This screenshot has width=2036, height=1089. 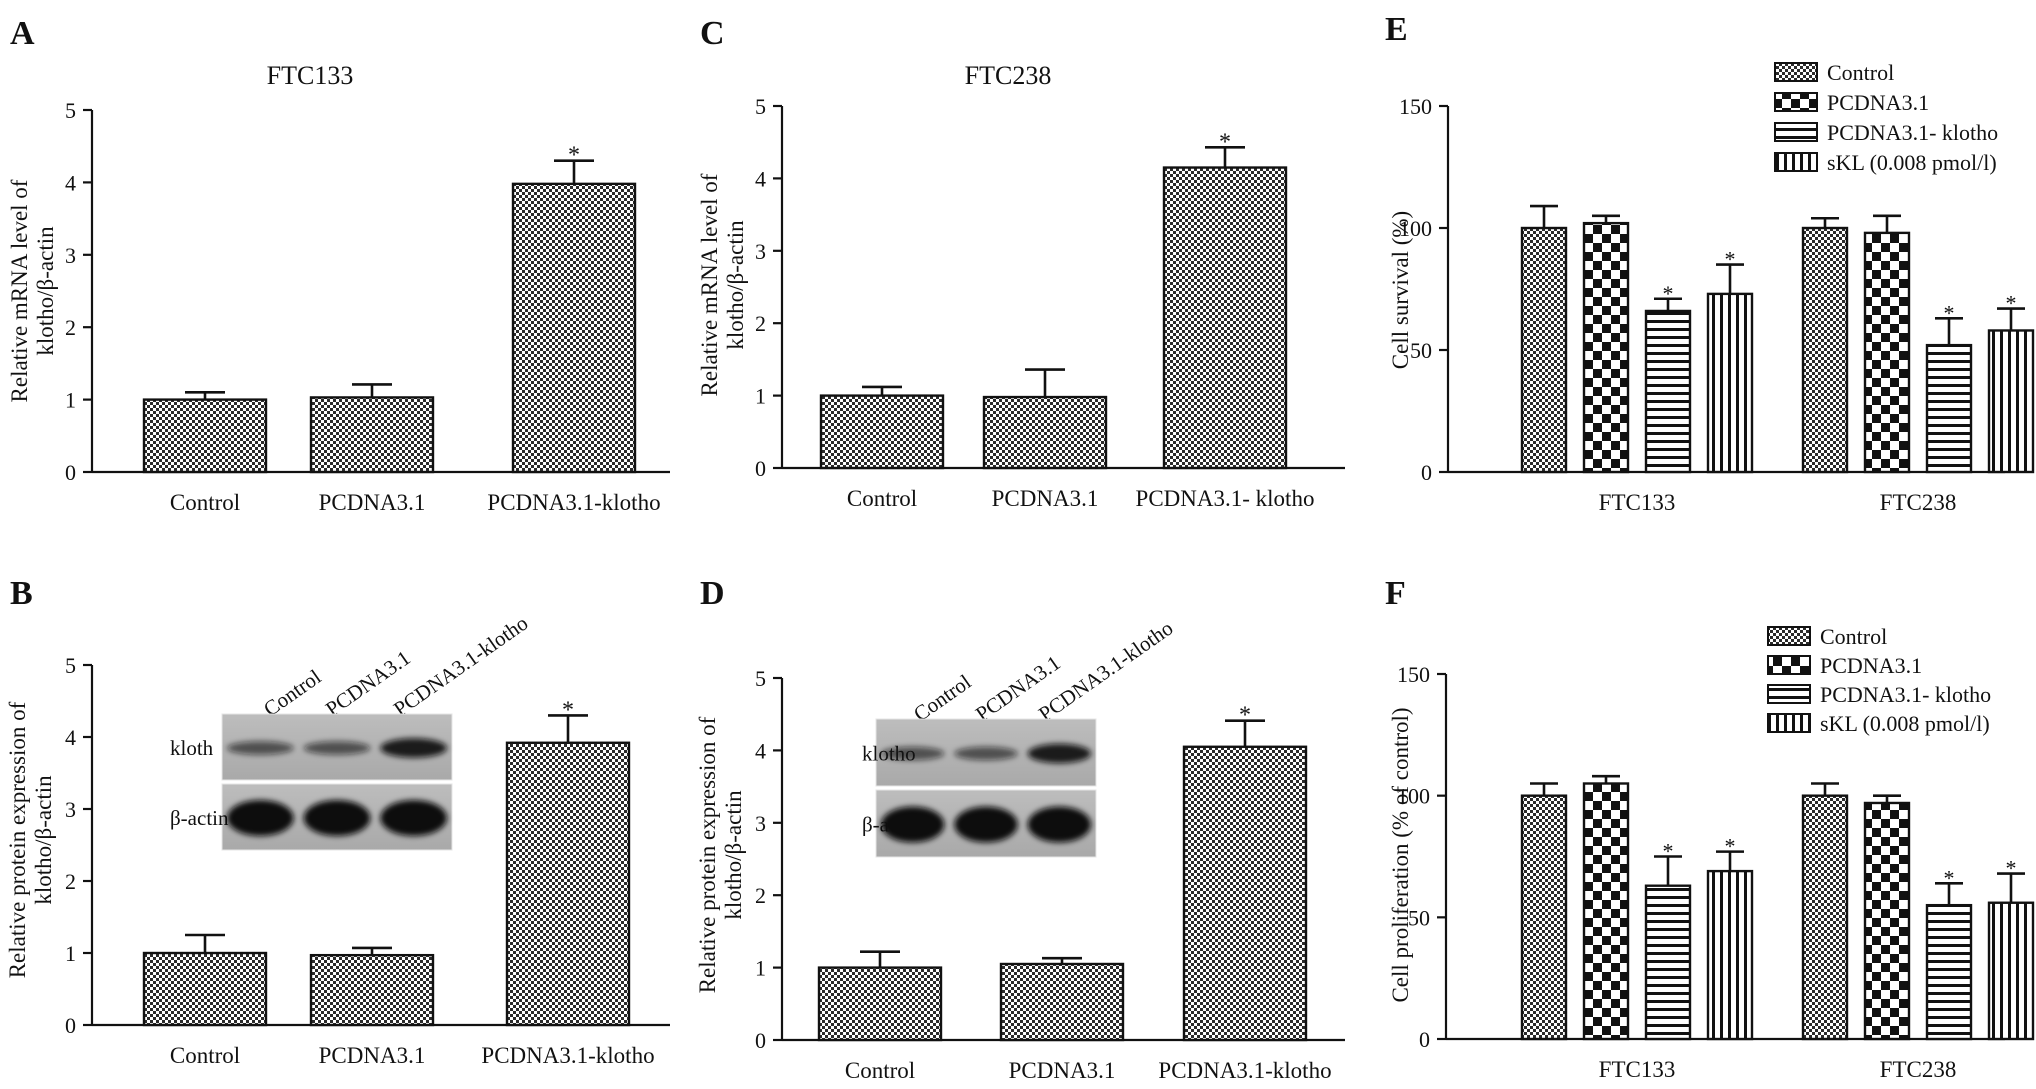 What do you see at coordinates (19, 290) in the screenshot?
I see `y-axis-label-line: Relative mRNA level of` at bounding box center [19, 290].